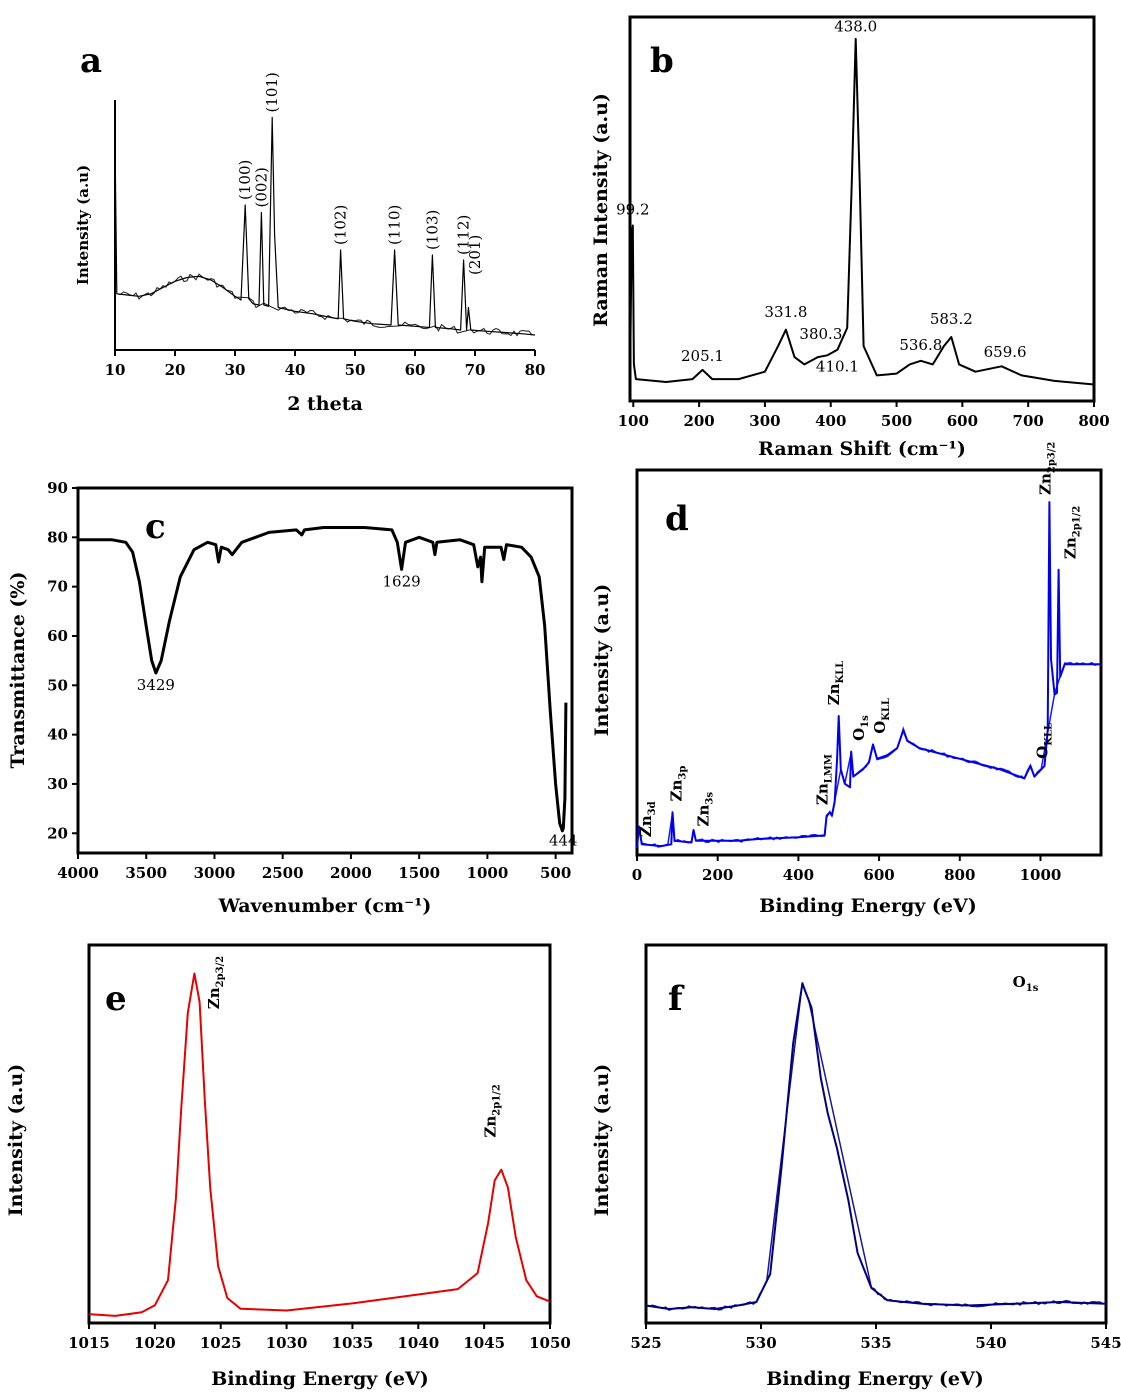  Describe the element at coordinates (402, 582) in the screenshot. I see `peak-label-main: 1629` at that location.